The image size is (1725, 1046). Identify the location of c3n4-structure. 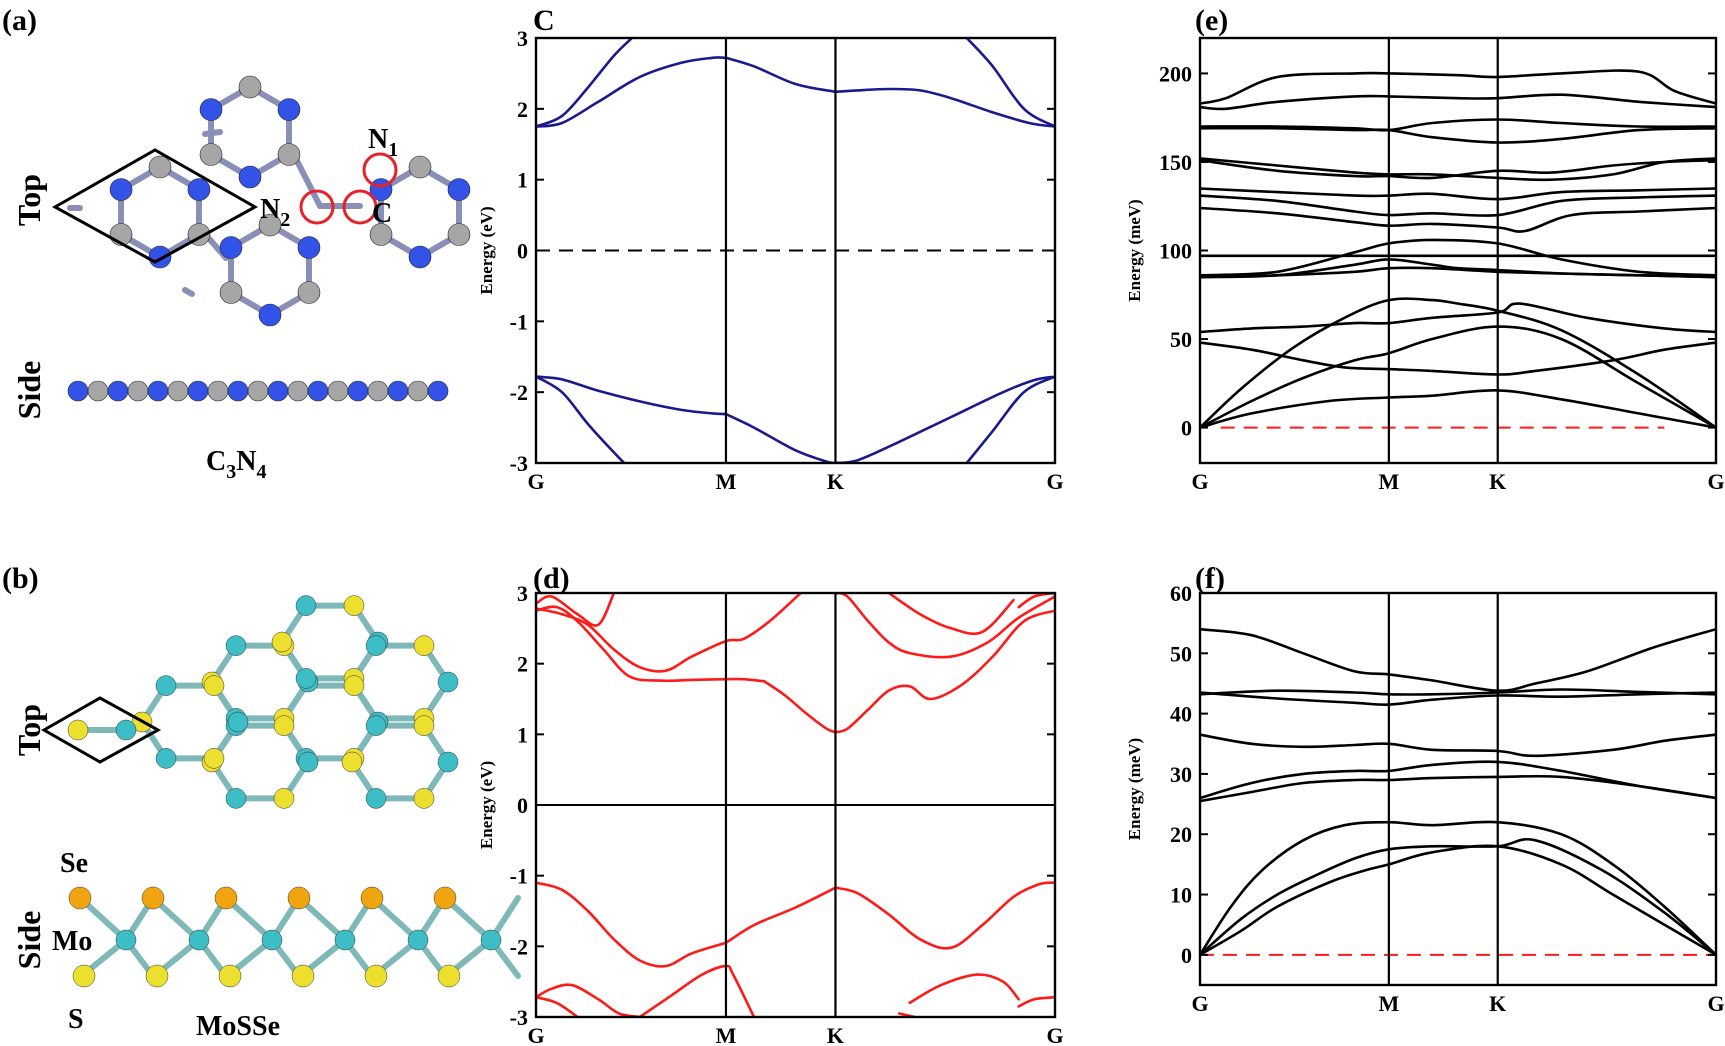
(261, 238).